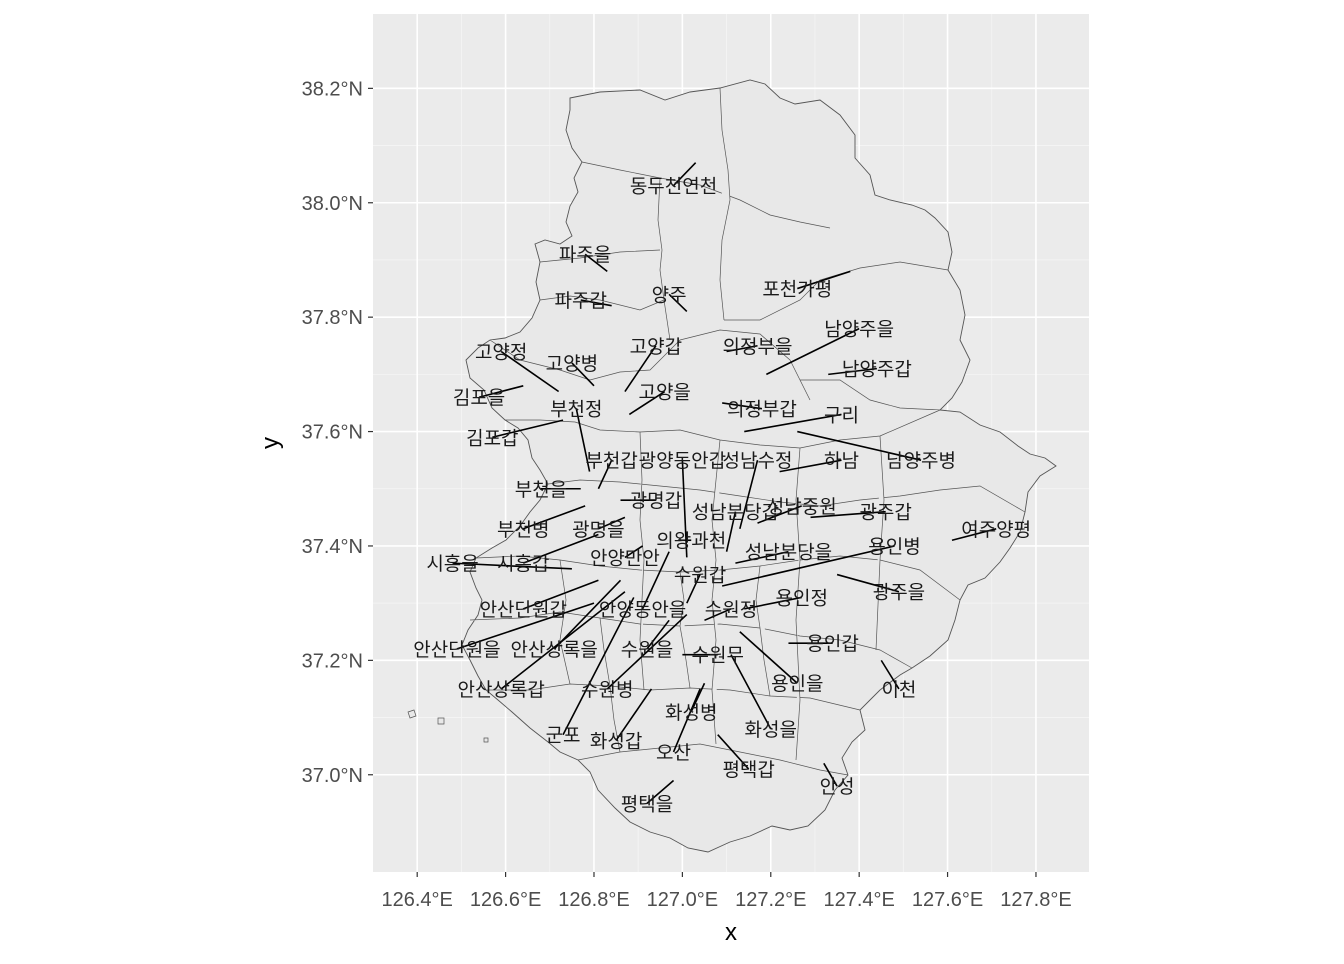 Image resolution: width=1344 pixels, height=964 pixels. Describe the element at coordinates (270, 443) in the screenshot. I see `y-axis-title: y` at that location.